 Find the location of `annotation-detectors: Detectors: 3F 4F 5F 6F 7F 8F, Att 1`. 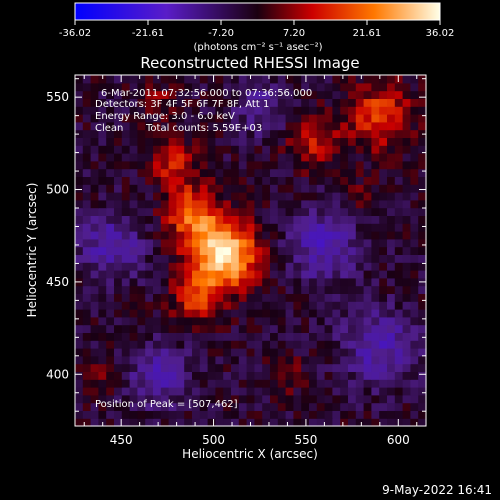

annotation-detectors: Detectors: 3F 4F 5F 6F 7F 8F, Att 1 is located at coordinates (182, 104).